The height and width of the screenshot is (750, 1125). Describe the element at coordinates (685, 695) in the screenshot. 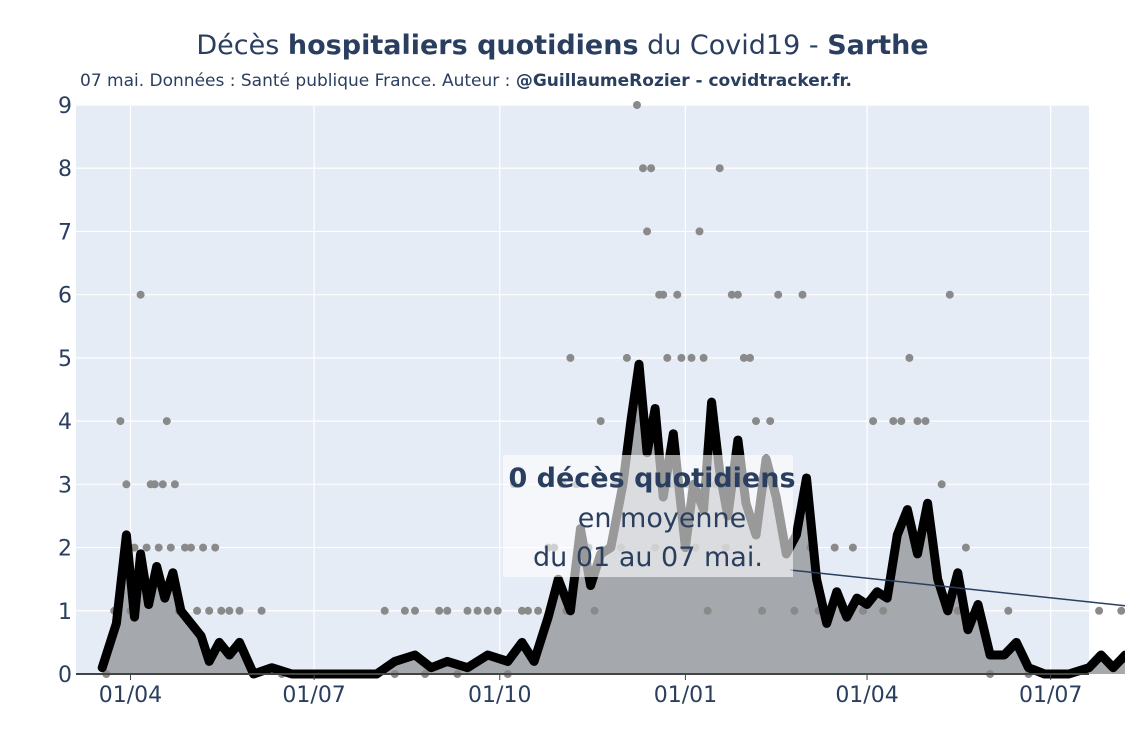

I see `x-tick-label: 01/01` at that location.